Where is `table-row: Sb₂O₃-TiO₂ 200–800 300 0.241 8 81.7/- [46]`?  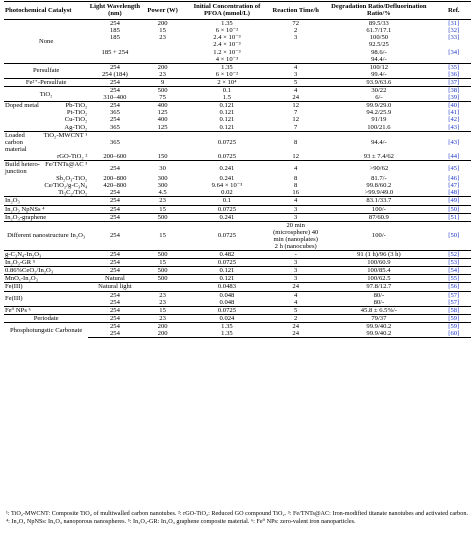
table-row: Sb₂O₃-TiO₂ 200–800 300 0.241 8 81.7/- [46] is located at coordinates (237, 178).